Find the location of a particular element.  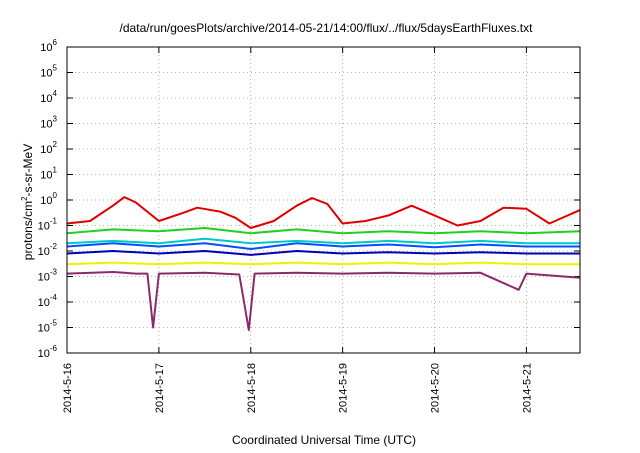

y-tick-label: 10⁰ is located at coordinates (48, 199).